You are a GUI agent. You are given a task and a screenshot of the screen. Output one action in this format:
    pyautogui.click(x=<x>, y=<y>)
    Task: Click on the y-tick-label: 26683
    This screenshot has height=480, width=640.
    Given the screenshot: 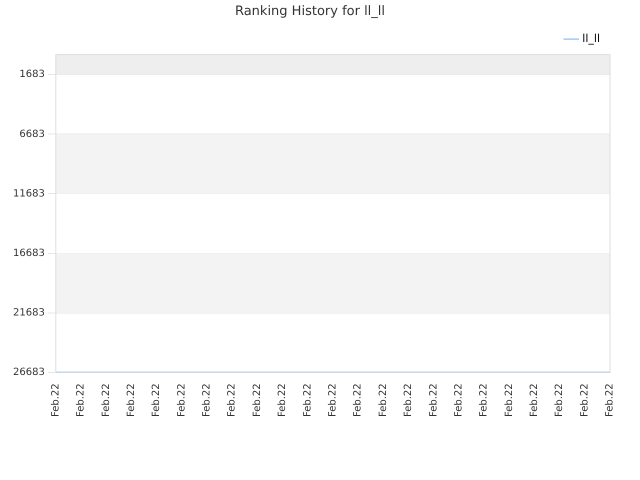 What is the action you would take?
    pyautogui.click(x=29, y=372)
    